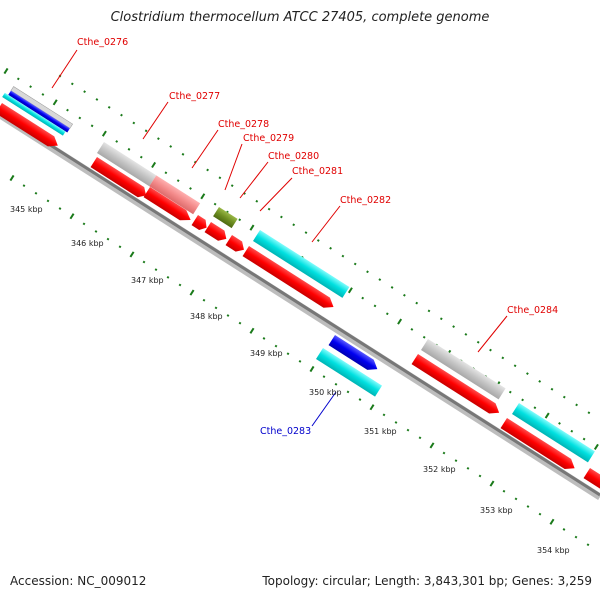 The image size is (600, 600). Describe the element at coordinates (30, 127) in the screenshot. I see `gene-cthe-0276-cds` at that location.